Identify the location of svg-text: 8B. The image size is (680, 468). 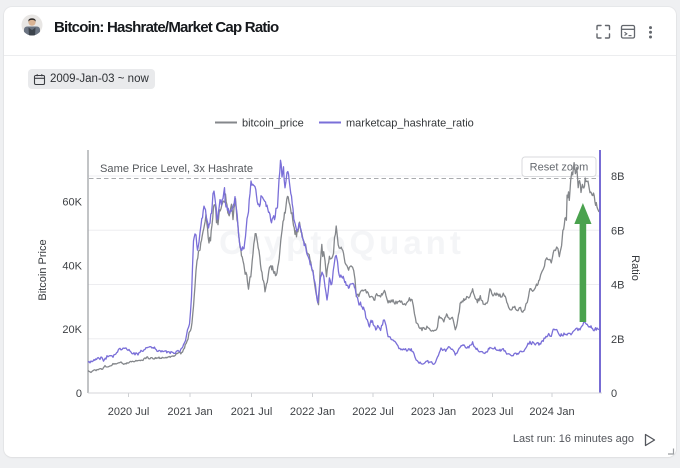
(617, 177).